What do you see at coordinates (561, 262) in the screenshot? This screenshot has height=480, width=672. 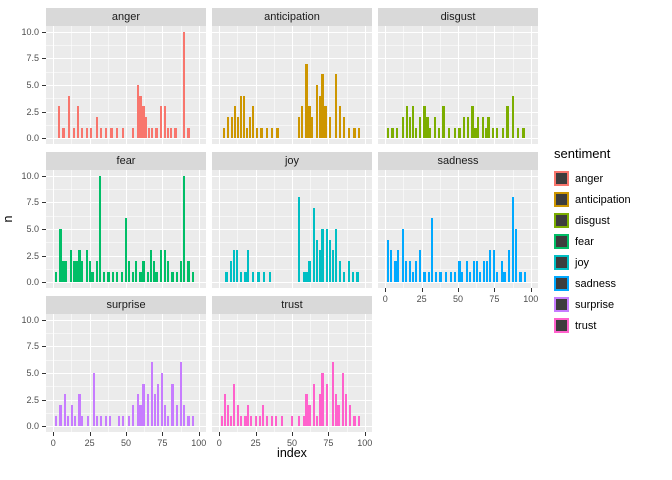 I see `legend-key-swatch` at bounding box center [561, 262].